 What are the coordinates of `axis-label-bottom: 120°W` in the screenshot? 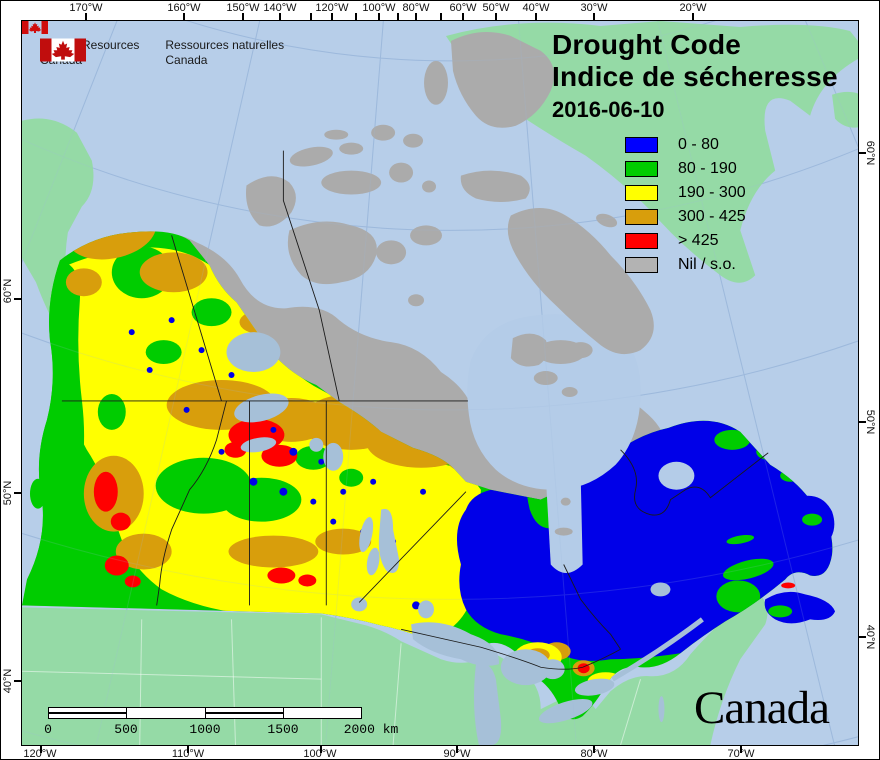 It's located at (40, 754).